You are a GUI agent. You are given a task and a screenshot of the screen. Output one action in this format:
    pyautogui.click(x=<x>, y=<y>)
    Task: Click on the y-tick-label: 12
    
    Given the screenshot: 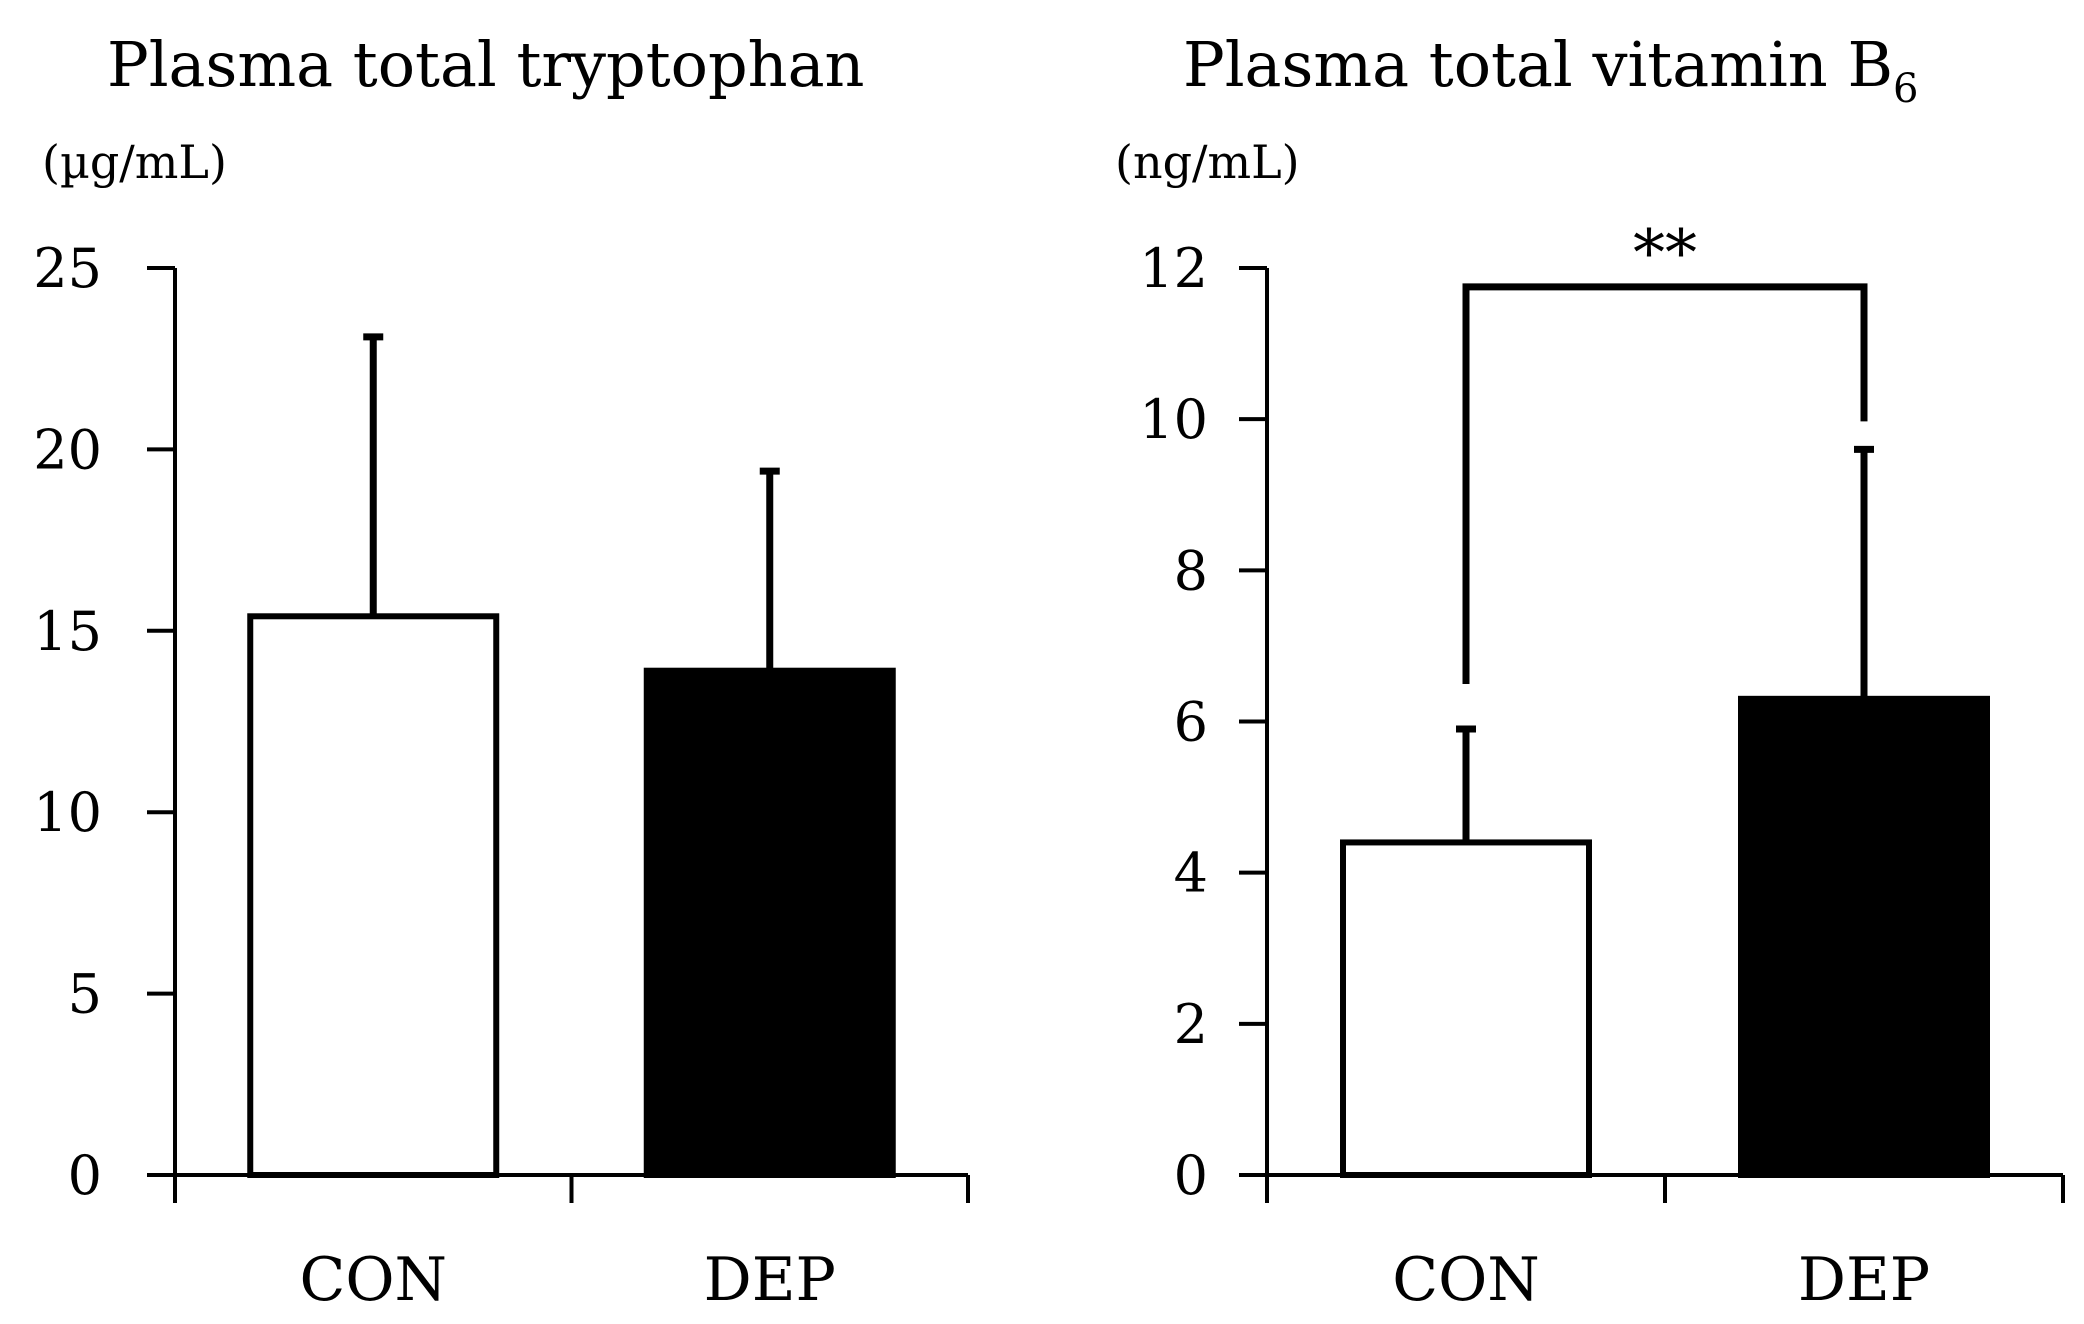 What is the action you would take?
    pyautogui.click(x=1173, y=268)
    